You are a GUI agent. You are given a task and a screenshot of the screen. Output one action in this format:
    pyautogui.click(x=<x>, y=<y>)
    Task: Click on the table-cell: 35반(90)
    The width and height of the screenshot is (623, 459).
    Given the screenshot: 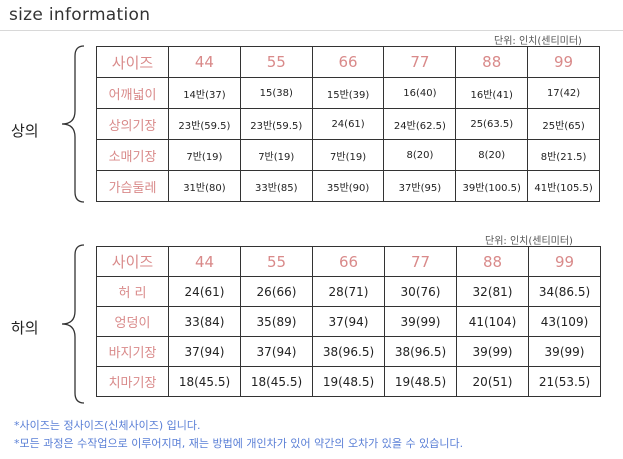 What is the action you would take?
    pyautogui.click(x=348, y=186)
    